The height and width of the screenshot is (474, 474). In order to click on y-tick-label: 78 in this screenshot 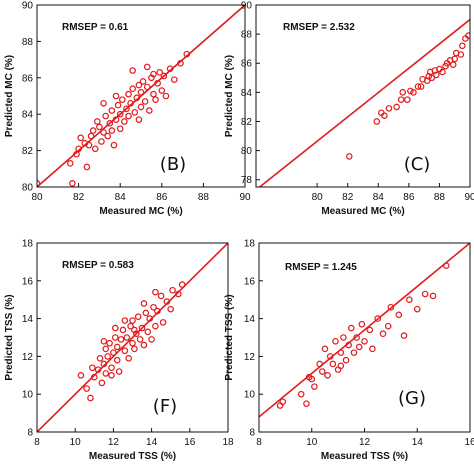, I will do `click(247, 180)`.